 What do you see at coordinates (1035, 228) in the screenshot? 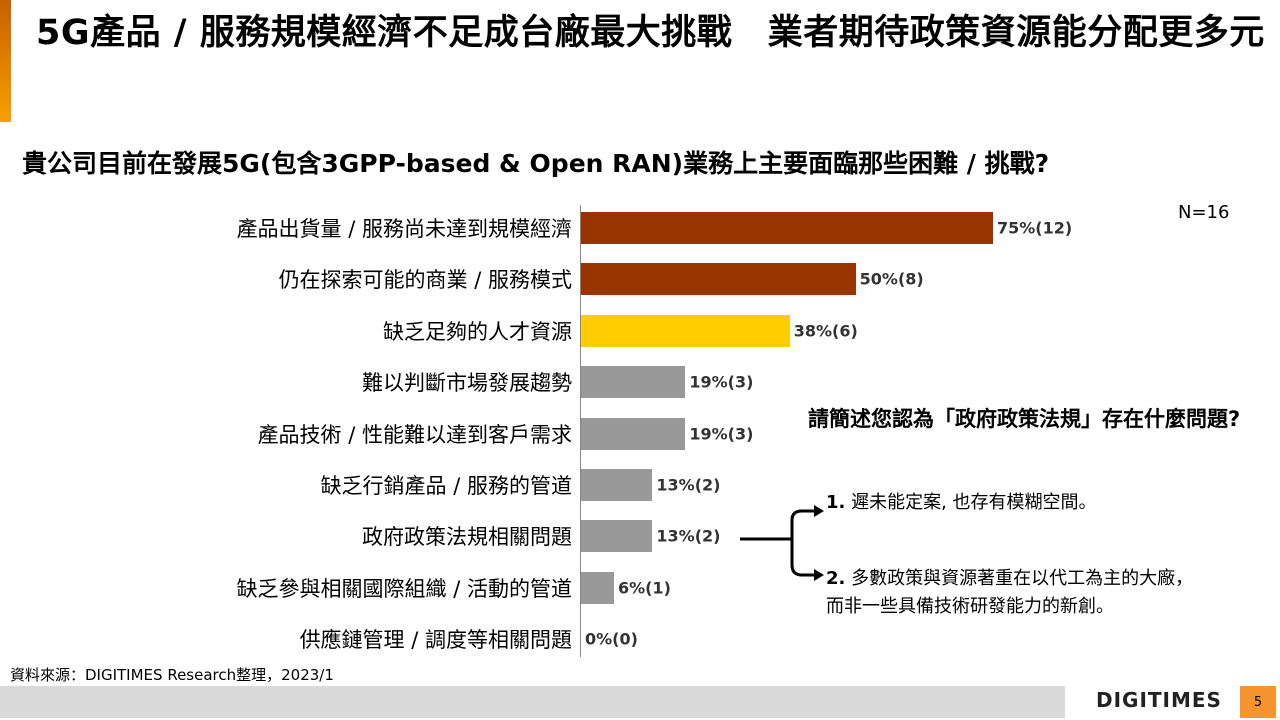
I see `data-label: 75%(12)` at bounding box center [1035, 228].